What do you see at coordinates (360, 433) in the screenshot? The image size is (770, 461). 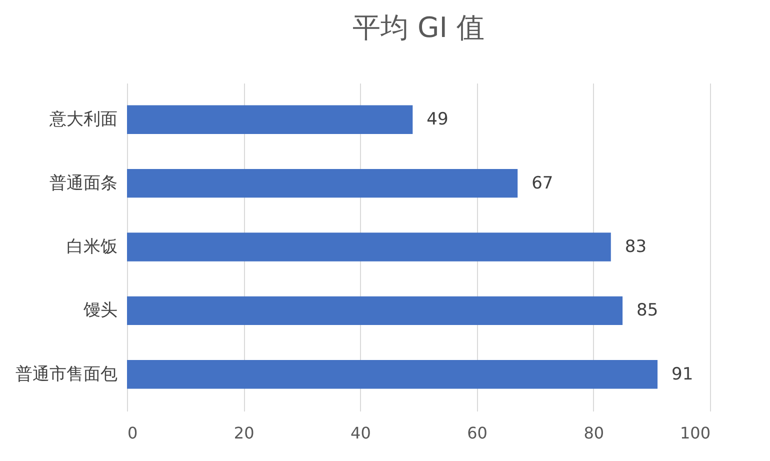 I see `x-tick-label: 40` at bounding box center [360, 433].